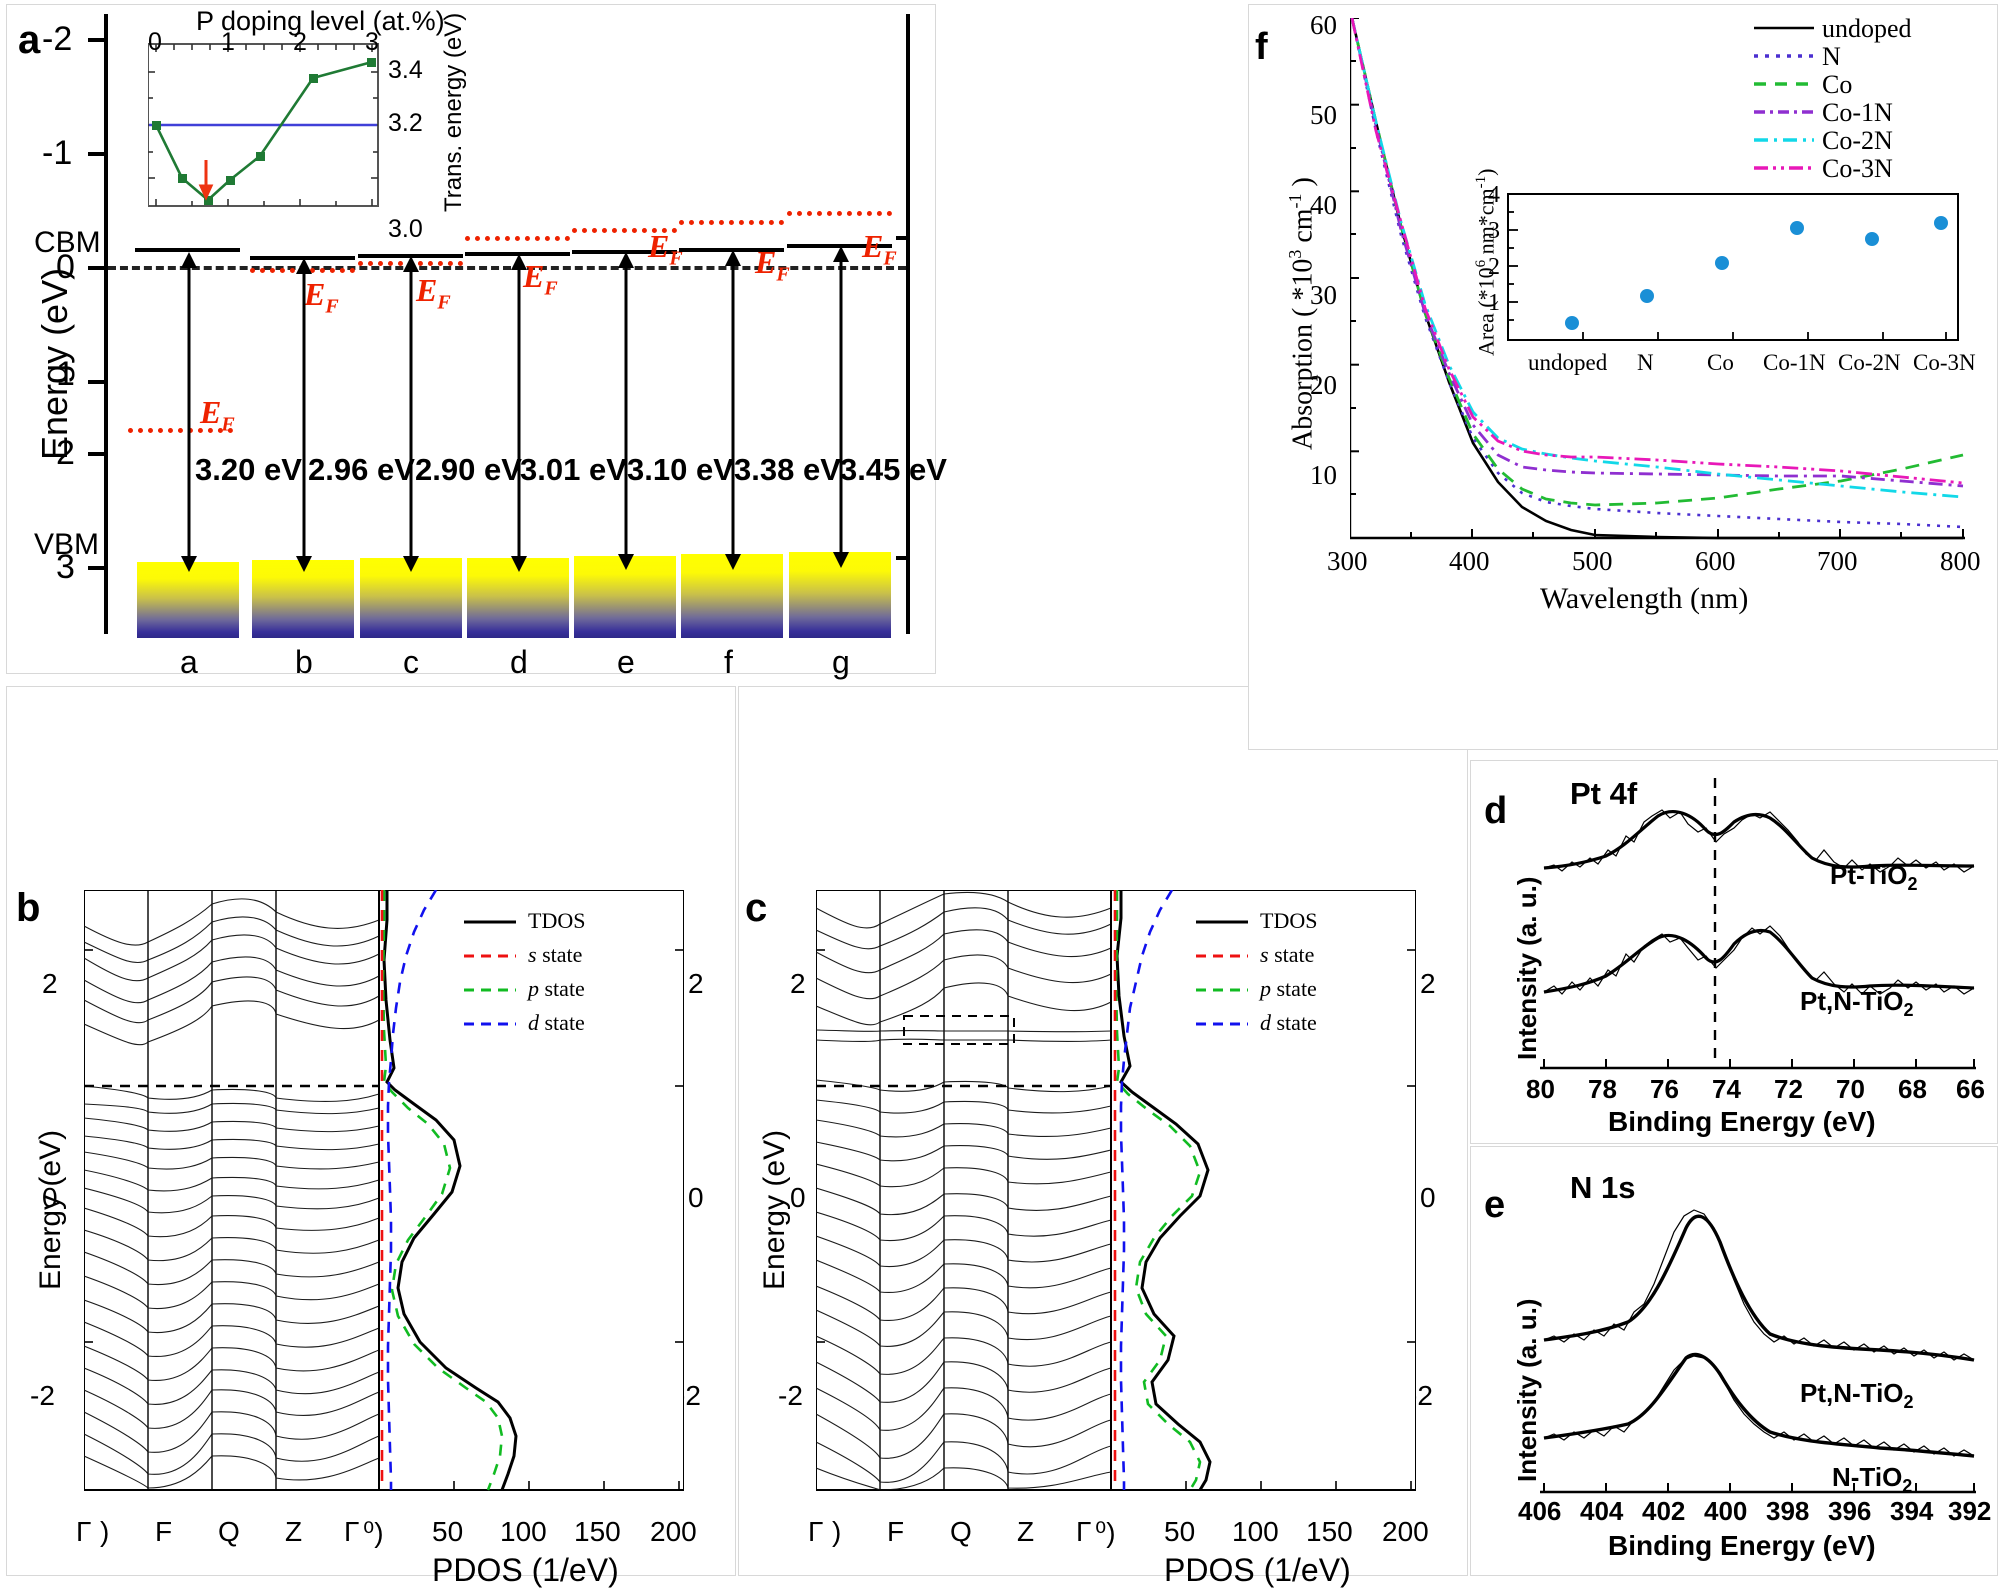 The height and width of the screenshot is (1589, 2000). Describe the element at coordinates (1261, 47) in the screenshot. I see `panel-f-letter: f` at that location.